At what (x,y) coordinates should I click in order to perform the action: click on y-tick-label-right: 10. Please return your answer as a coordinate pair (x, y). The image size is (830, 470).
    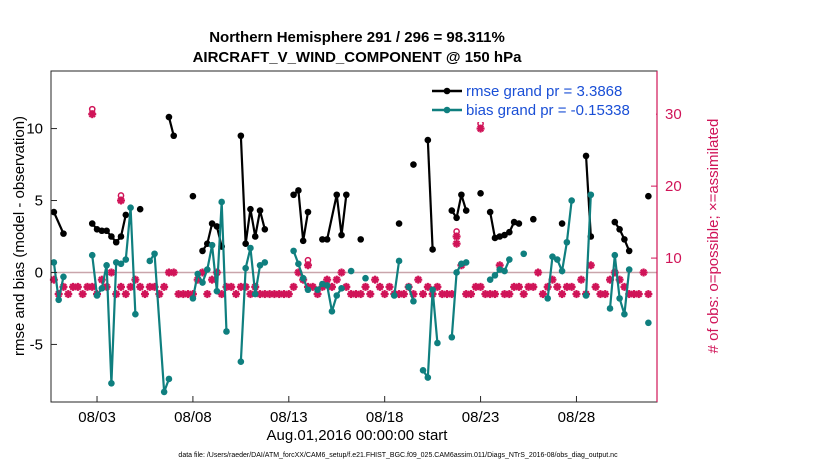
    Looking at the image, I should click on (673, 258).